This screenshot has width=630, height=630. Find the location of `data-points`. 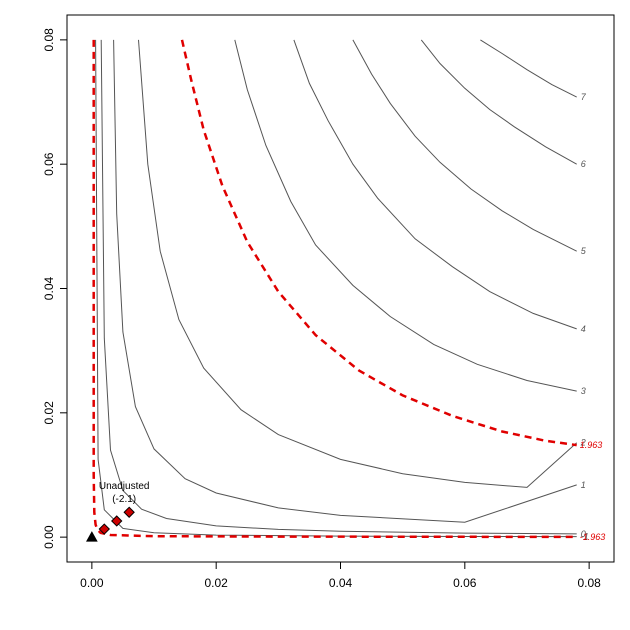

data-points is located at coordinates (110, 524).